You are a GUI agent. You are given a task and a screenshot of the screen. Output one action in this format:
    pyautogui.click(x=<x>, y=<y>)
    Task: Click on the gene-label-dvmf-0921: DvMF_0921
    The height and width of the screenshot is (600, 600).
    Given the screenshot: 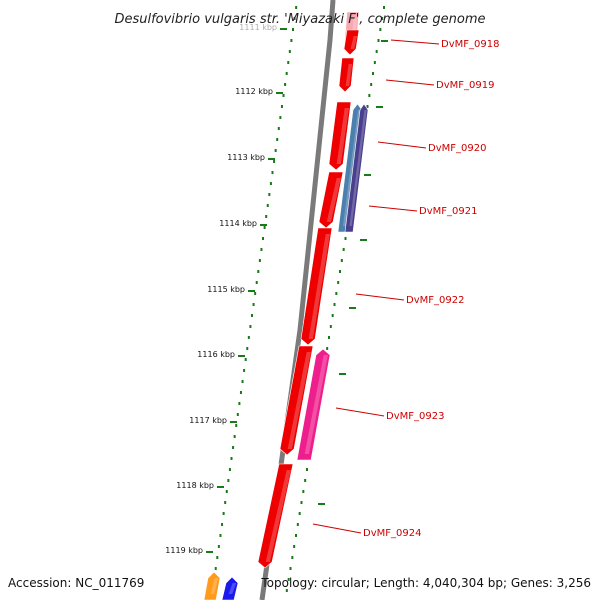 What is the action you would take?
    pyautogui.click(x=448, y=211)
    